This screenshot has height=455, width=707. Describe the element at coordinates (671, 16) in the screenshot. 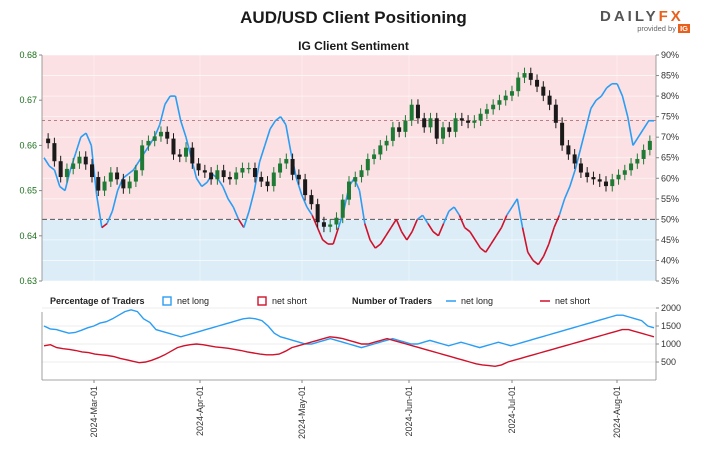

I see `logo-fx: FX` at that location.